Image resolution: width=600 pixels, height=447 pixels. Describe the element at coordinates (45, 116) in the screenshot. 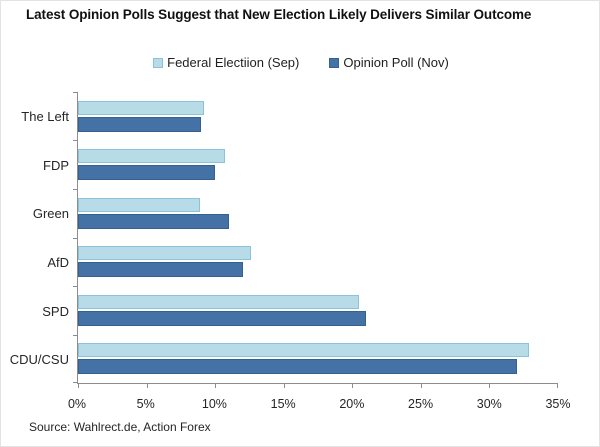

I see `category-label-the-left: The Left` at that location.